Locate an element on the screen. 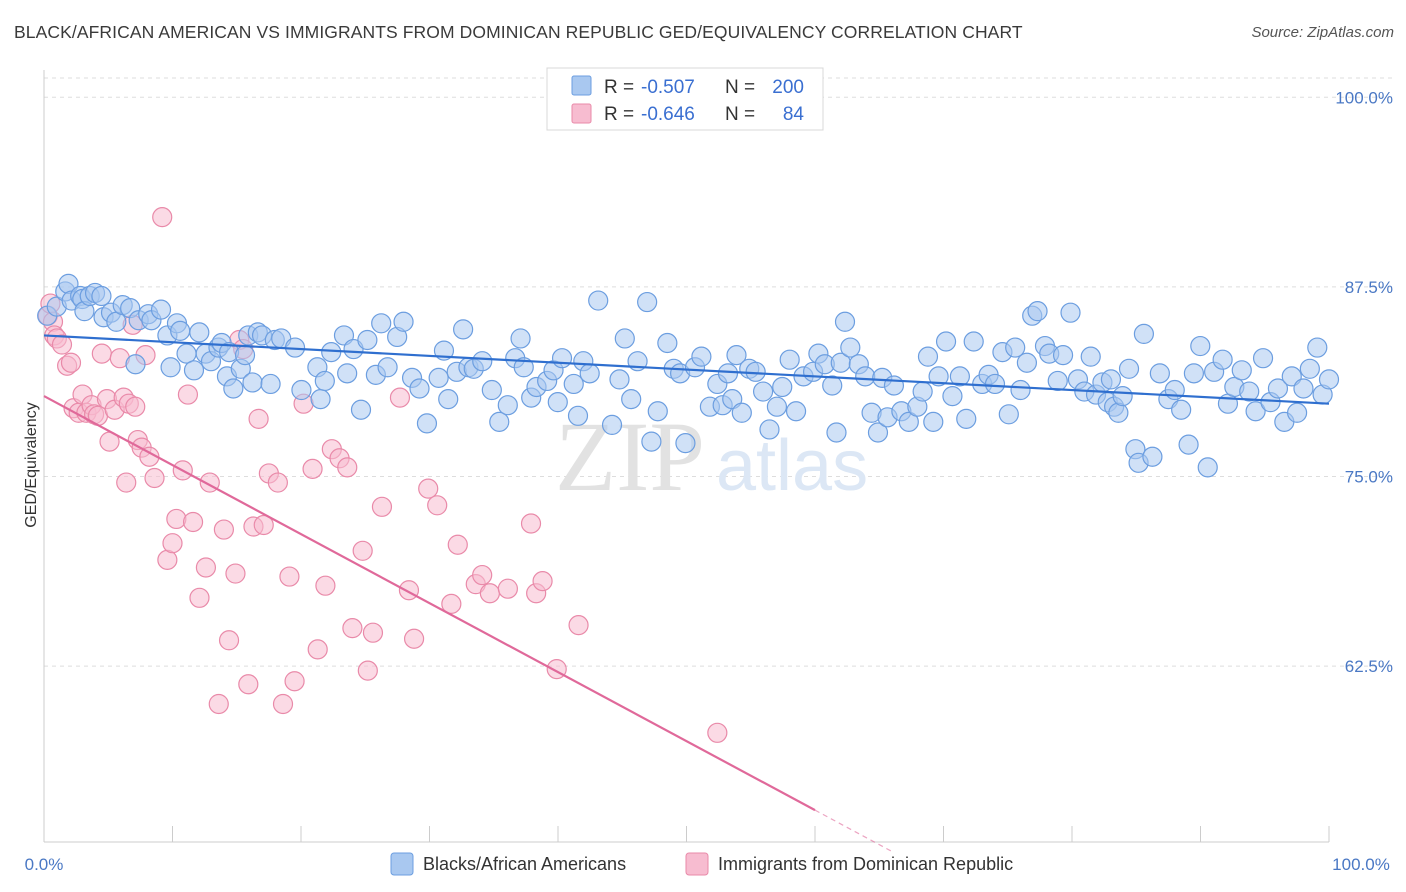 The image size is (1406, 892). trend-line-dominican-extension is located at coordinates (853, 831).